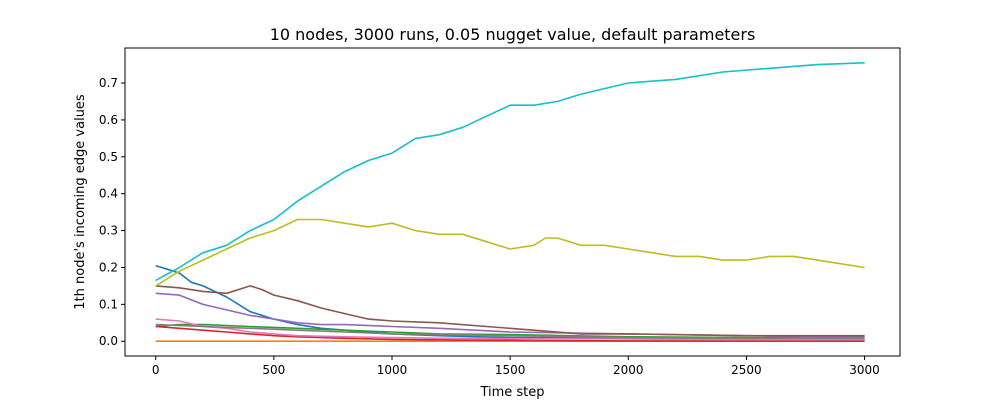  Describe the element at coordinates (108, 83) in the screenshot. I see `y-tick-label: 0.7` at that location.